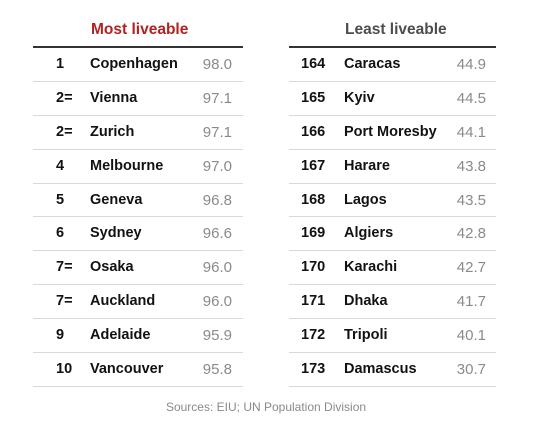 Image resolution: width=550 pixels, height=432 pixels. What do you see at coordinates (366, 301) in the screenshot?
I see `city-cell: Dhaka` at bounding box center [366, 301].